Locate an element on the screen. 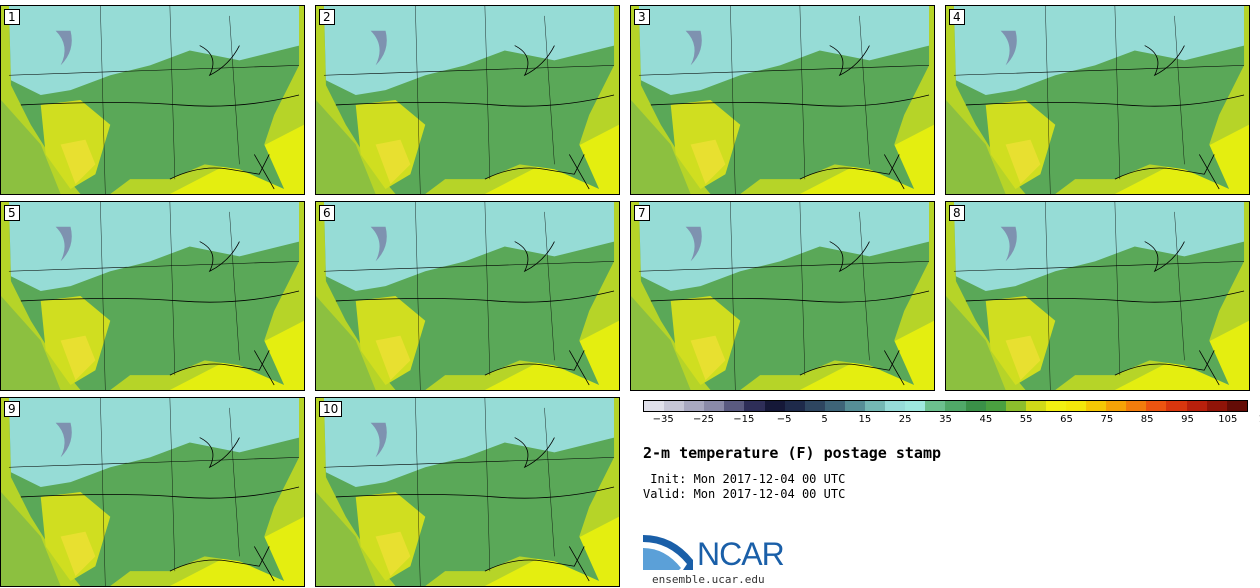 This screenshot has width=1260, height=588. figure-title: 2-m temperature (F) postage stamp is located at coordinates (792, 453).